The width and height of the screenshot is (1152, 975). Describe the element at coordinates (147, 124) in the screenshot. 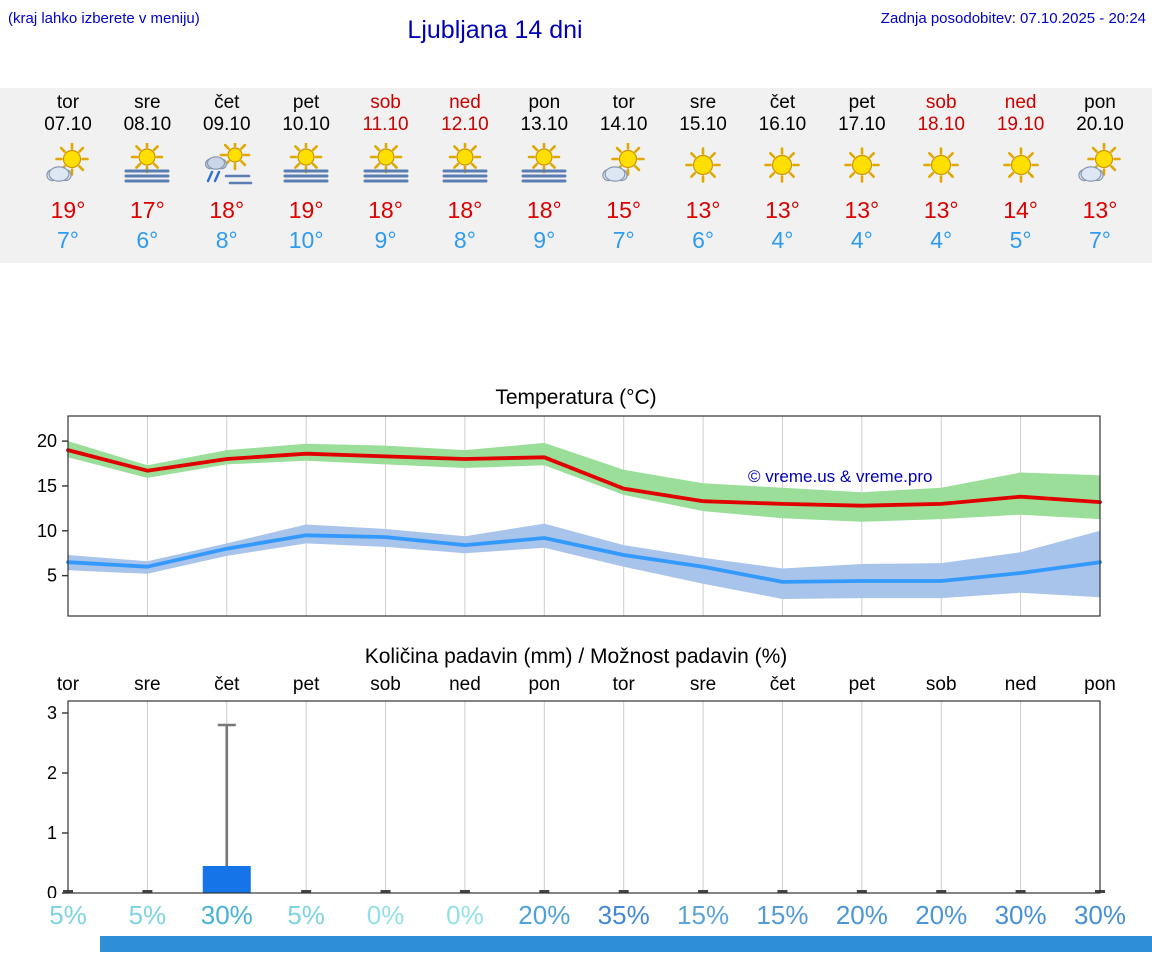

I see `day-date: 08.10` at that location.